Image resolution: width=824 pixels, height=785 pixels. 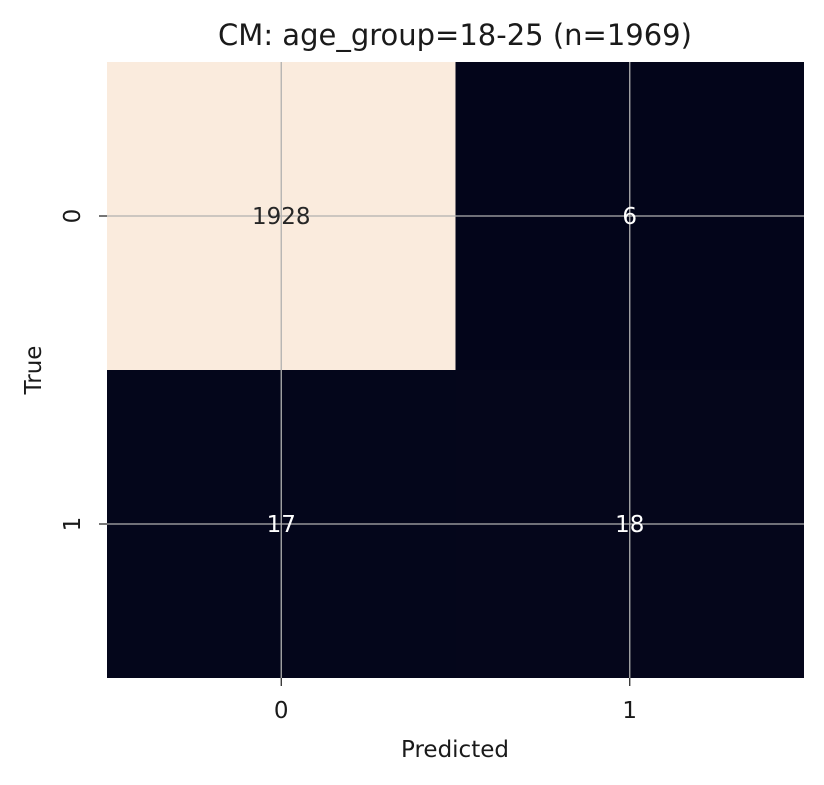 I want to click on y-tick-label-0: 0, so click(x=73, y=216).